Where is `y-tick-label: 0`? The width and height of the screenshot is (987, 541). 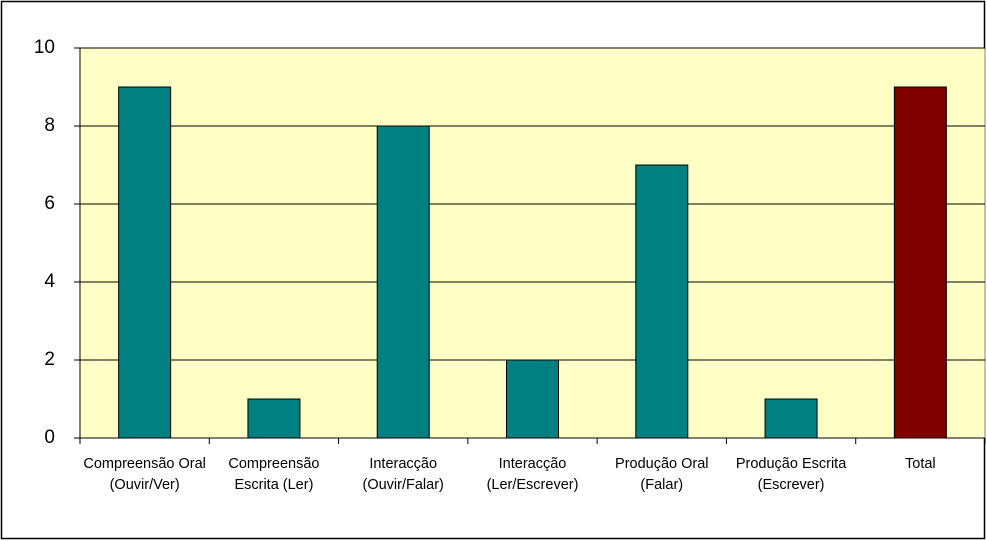 y-tick-label: 0 is located at coordinates (49, 437).